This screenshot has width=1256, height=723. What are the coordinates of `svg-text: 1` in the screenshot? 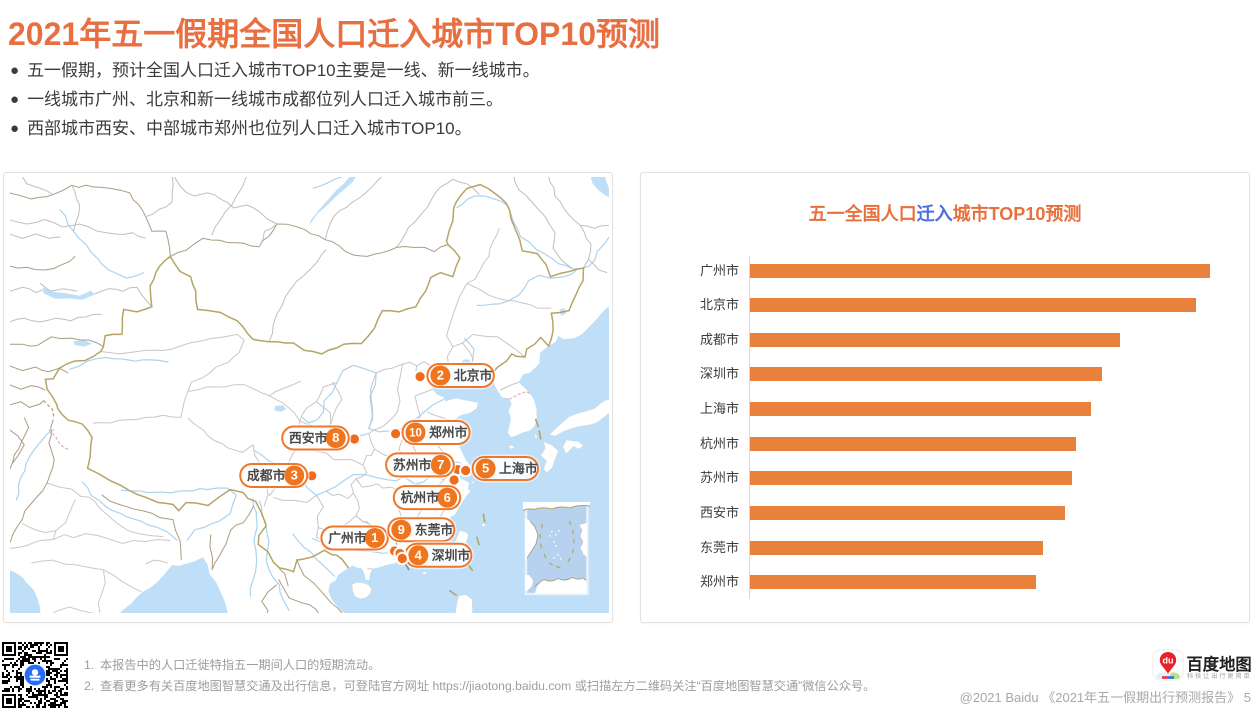 It's located at (374, 537).